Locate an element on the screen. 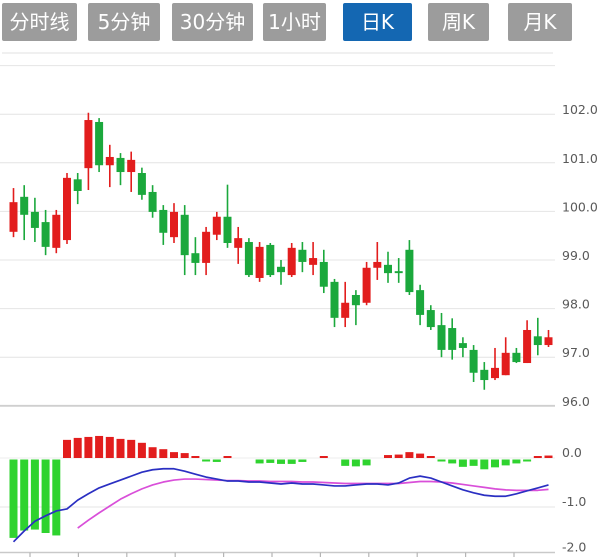  price-axis-labels: 102.0 101.0 100.0 99.0 98.0 97.0 96.0 is located at coordinates (580, 255).